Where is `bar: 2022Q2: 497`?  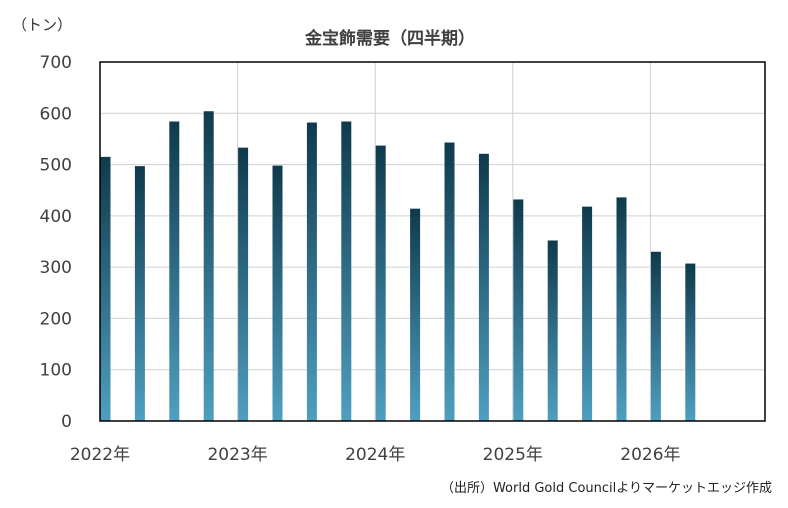 bar: 2022Q2: 497 is located at coordinates (139, 293).